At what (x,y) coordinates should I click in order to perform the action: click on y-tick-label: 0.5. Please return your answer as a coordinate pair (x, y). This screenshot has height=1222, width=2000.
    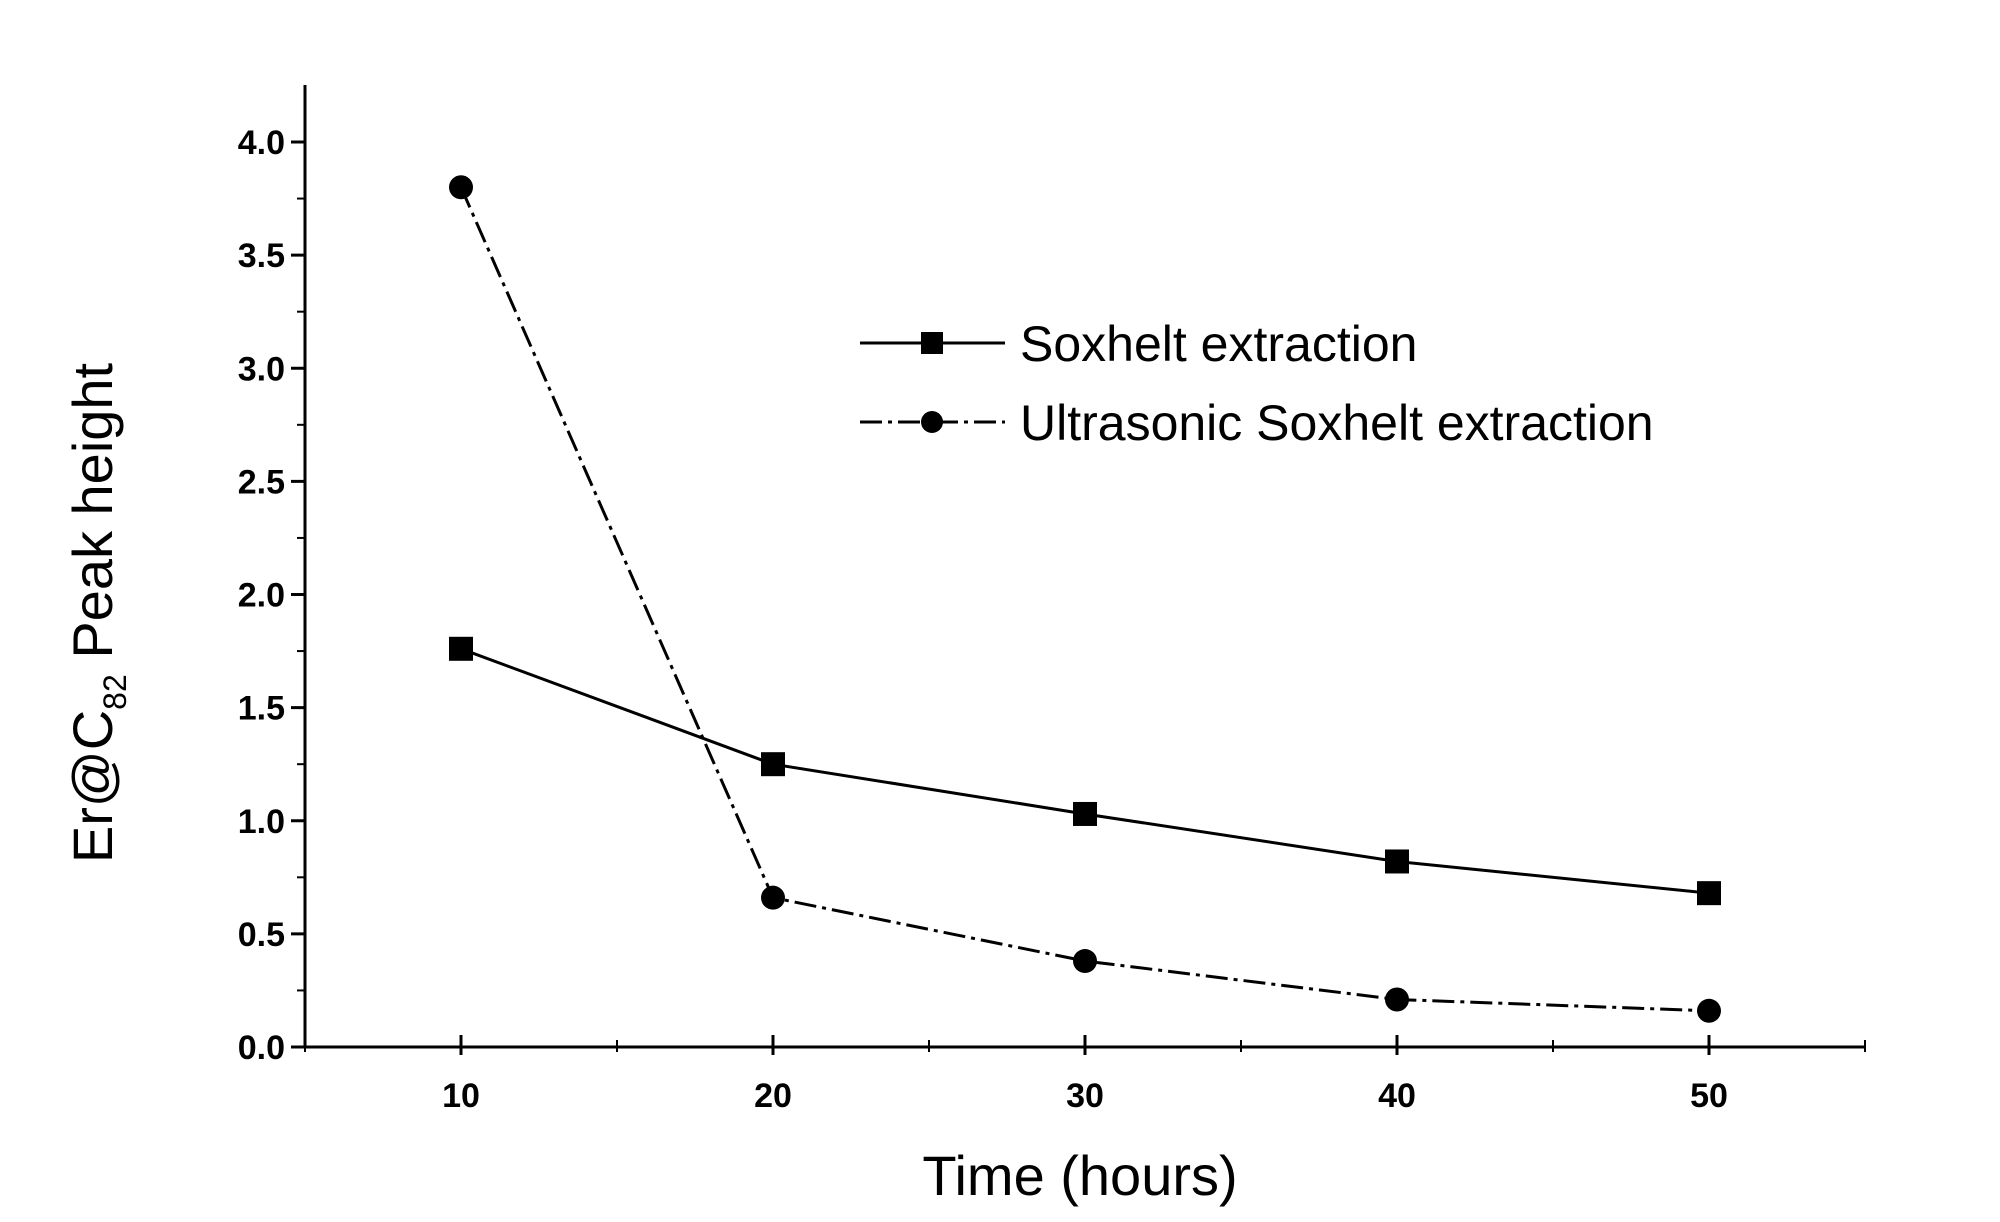
    Looking at the image, I should click on (261, 935).